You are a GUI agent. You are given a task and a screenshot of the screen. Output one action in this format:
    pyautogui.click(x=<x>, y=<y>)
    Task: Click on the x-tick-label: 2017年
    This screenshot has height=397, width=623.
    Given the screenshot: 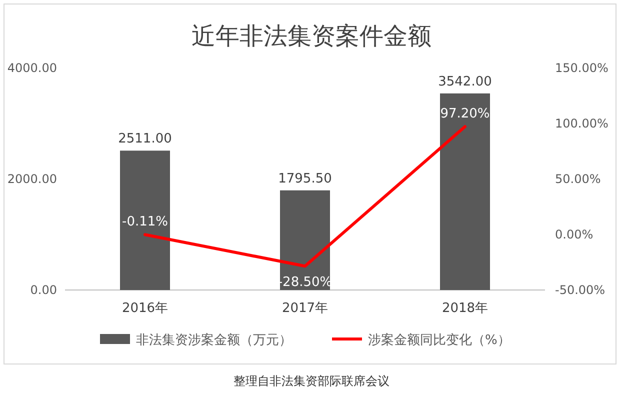 What is the action you would take?
    pyautogui.click(x=305, y=308)
    